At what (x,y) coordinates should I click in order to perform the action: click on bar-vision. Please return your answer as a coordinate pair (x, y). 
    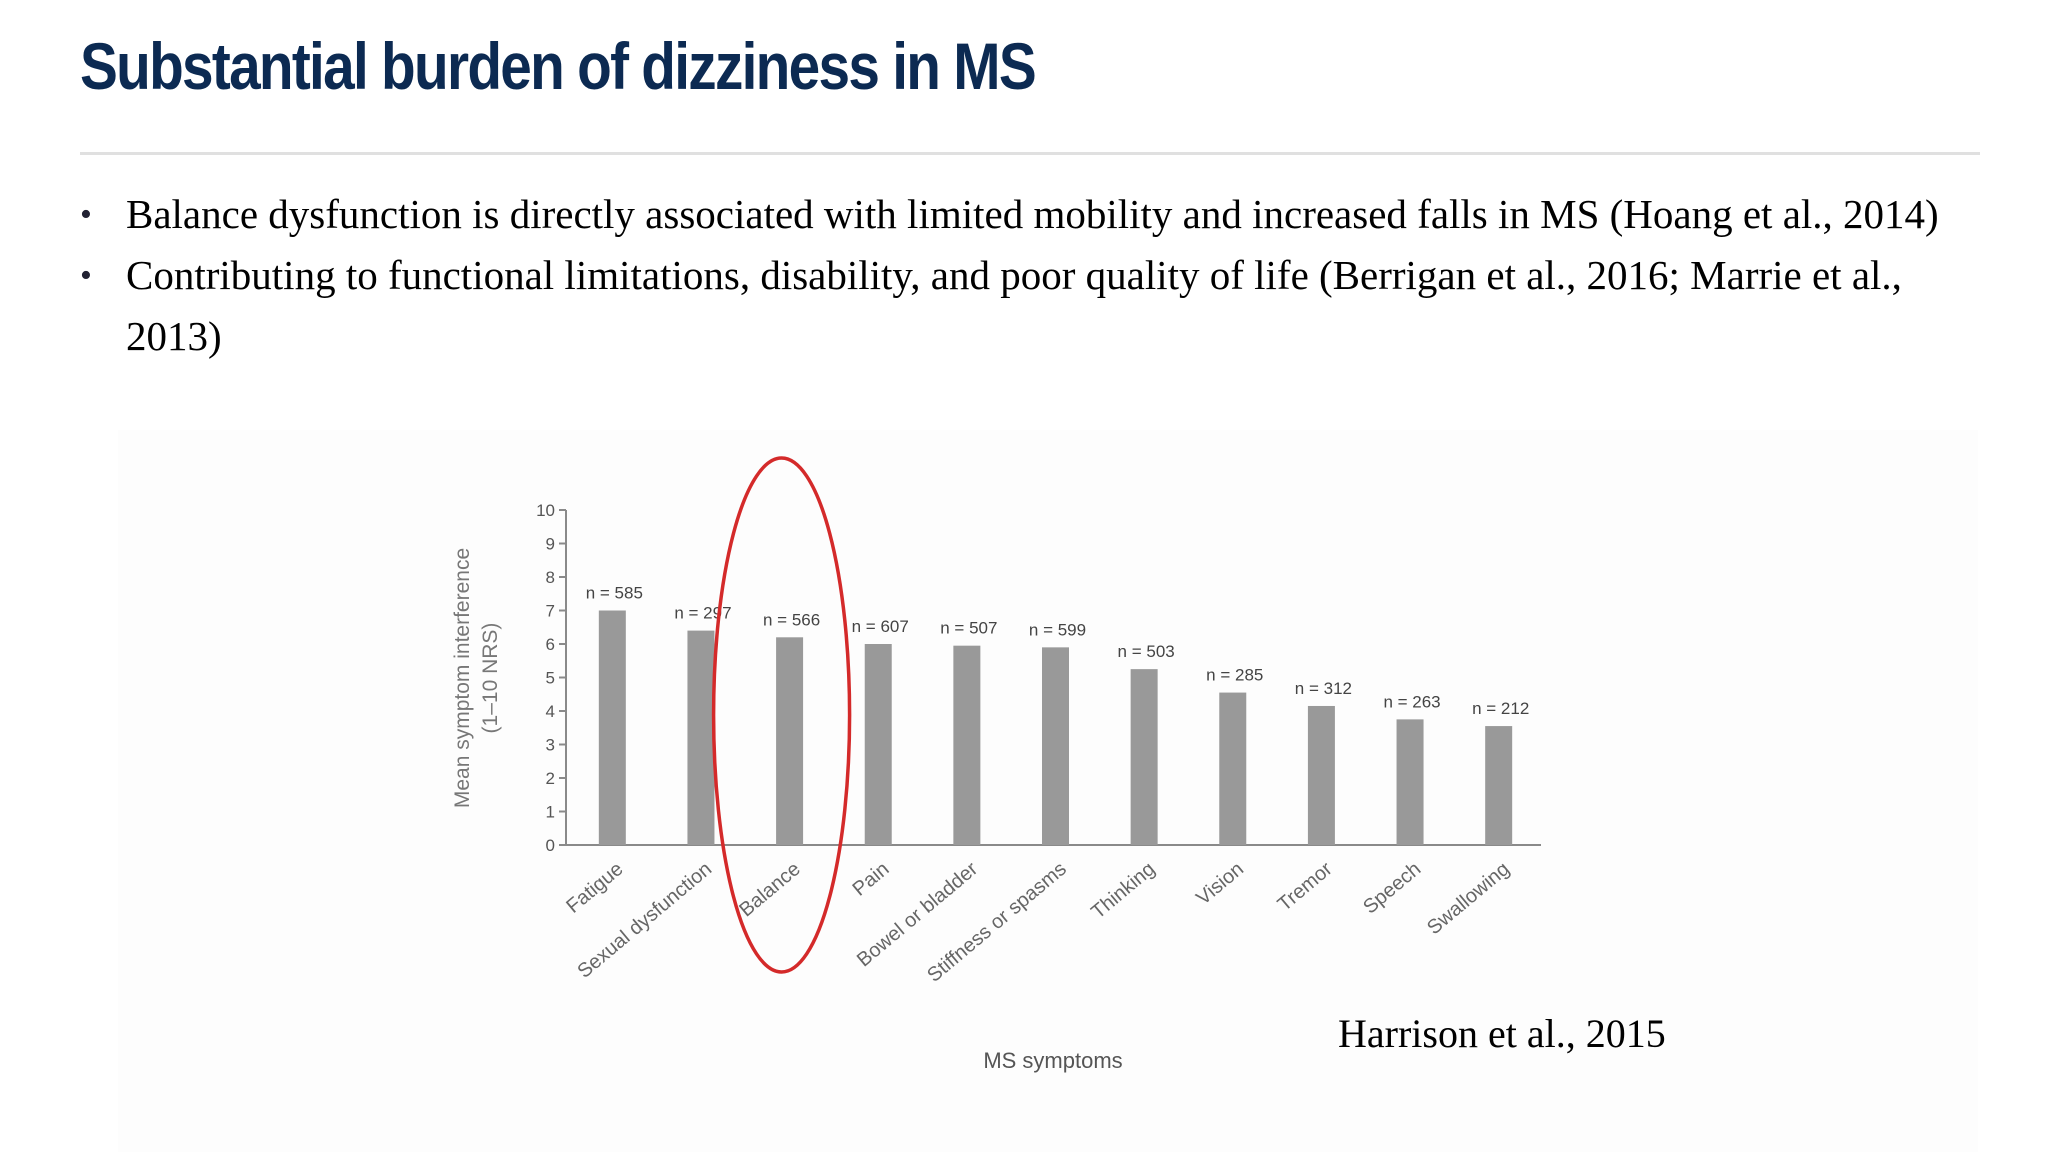
    Looking at the image, I should click on (1233, 768).